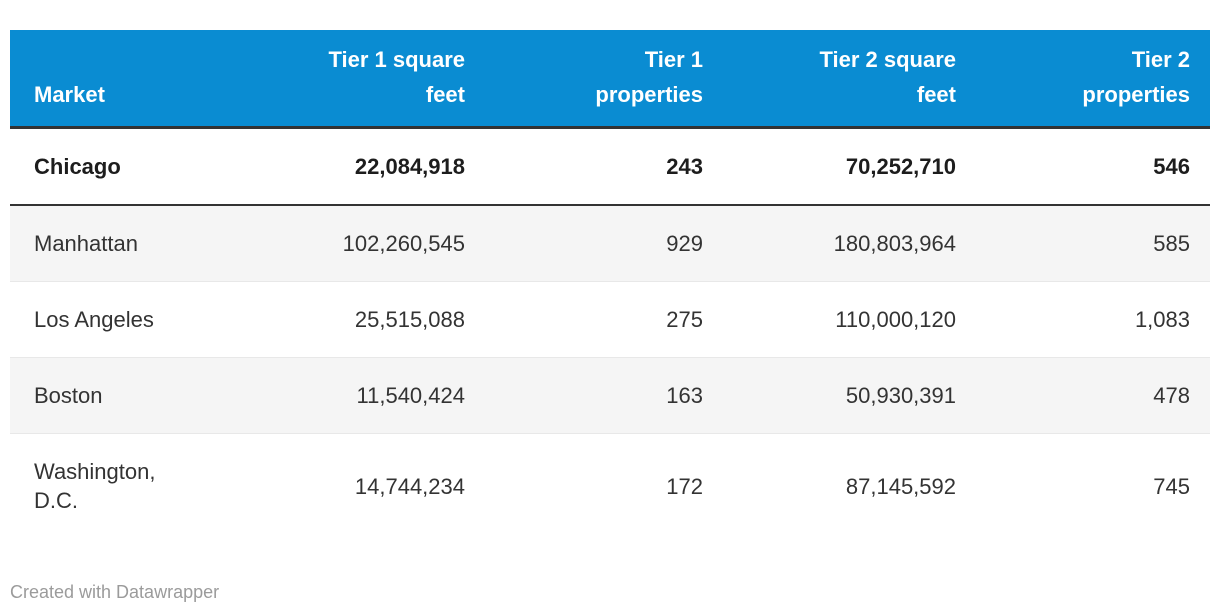 This screenshot has height=616, width=1220. I want to click on table-row-boston: Boston 11,540,424 163 50,930,391 478, so click(610, 395).